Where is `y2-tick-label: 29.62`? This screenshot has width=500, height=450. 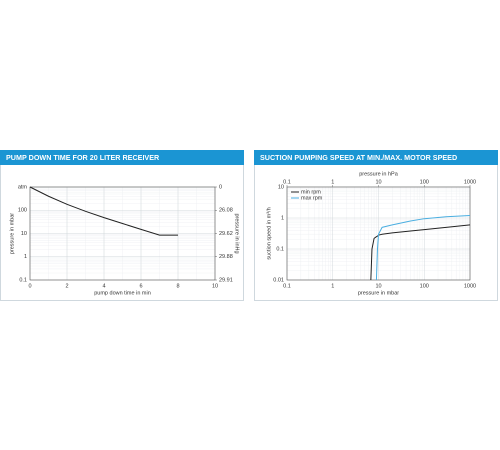
y2-tick-label: 29.62 is located at coordinates (226, 234).